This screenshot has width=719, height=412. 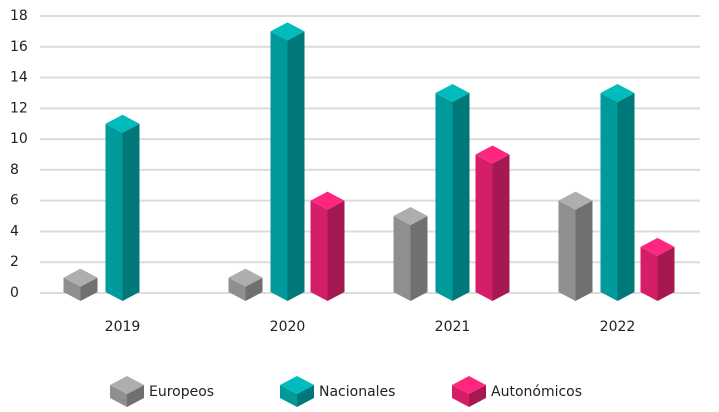 I want to click on x-tick-label: 2020, so click(x=288, y=327).